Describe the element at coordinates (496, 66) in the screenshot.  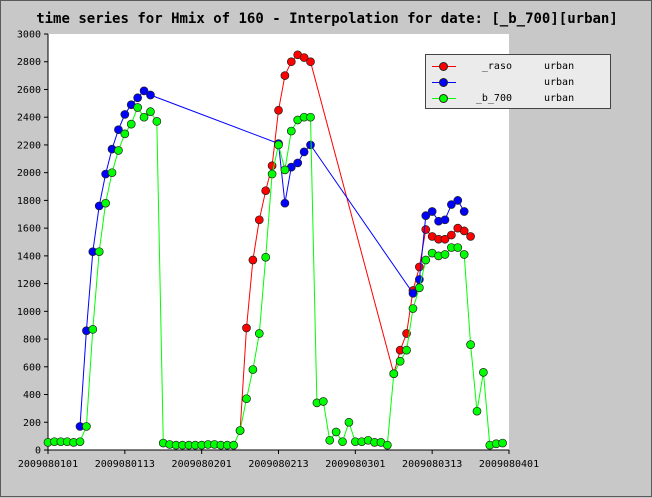
I see `legend-series-name: _raso` at that location.